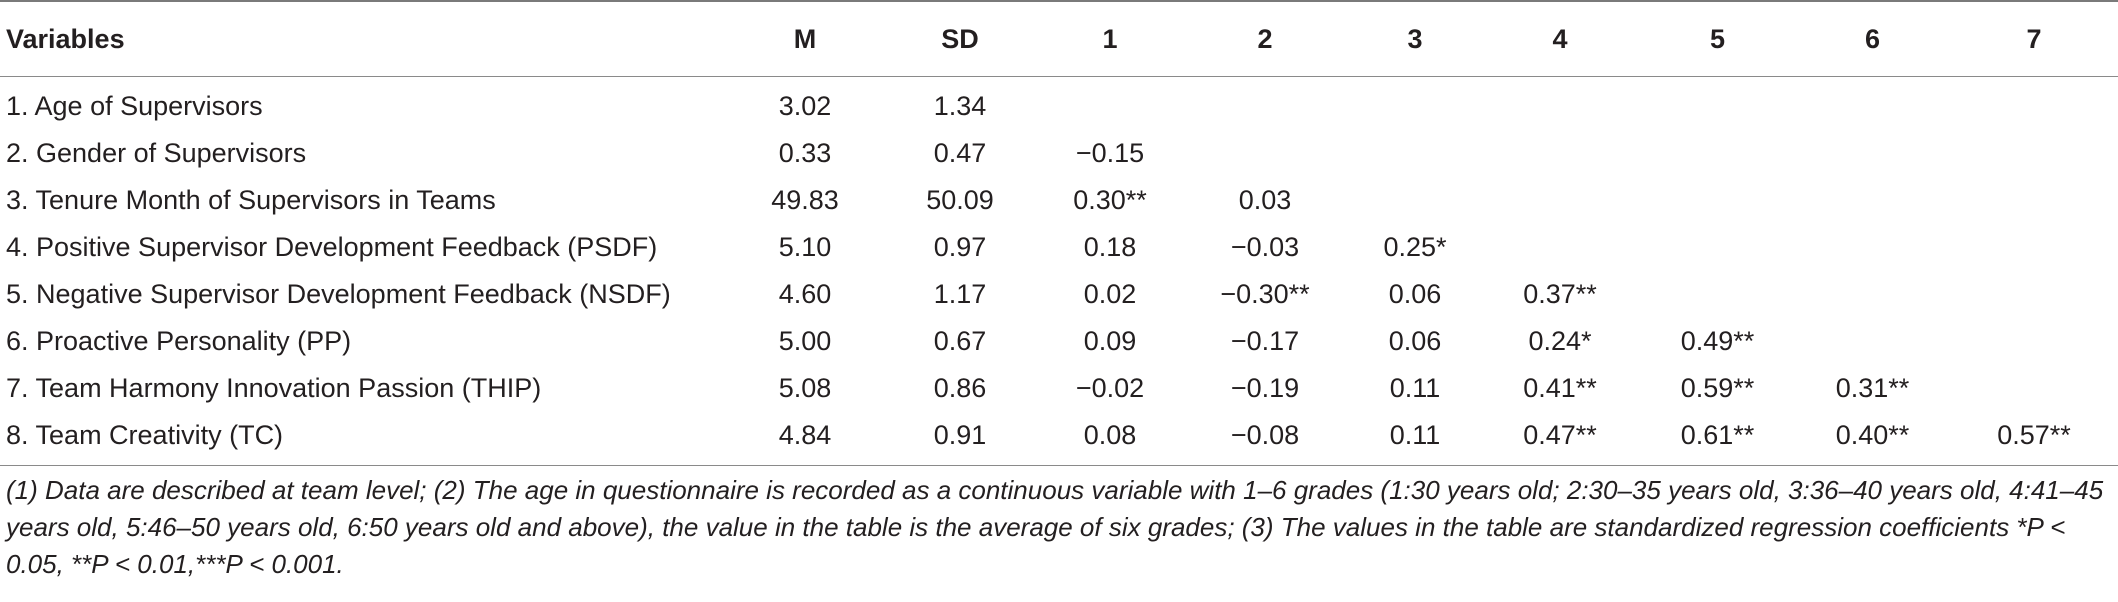 This screenshot has width=2118, height=602. What do you see at coordinates (1415, 247) in the screenshot?
I see `cell-3: 0.25*` at bounding box center [1415, 247].